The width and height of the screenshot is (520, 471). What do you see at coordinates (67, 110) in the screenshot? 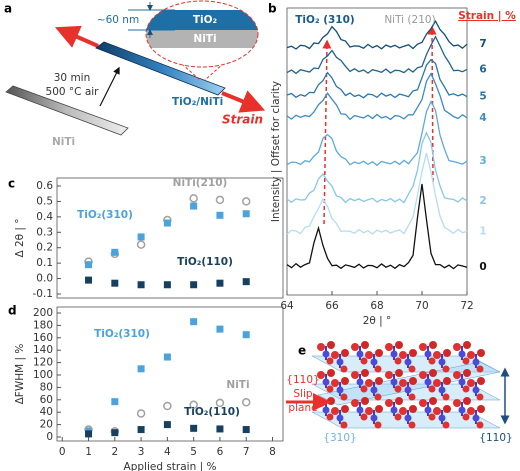
I see `substrate-bar` at bounding box center [67, 110].